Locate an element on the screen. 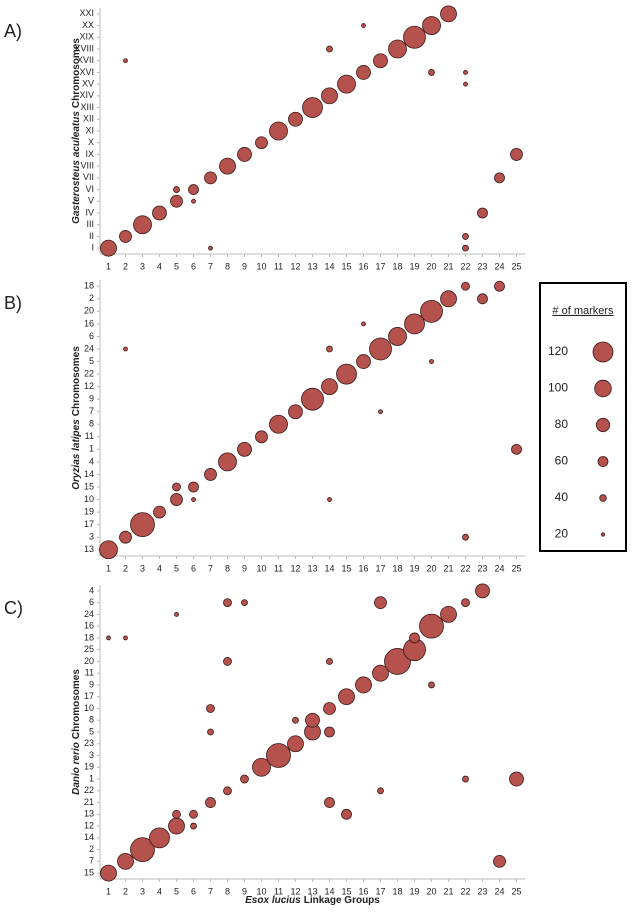 This screenshot has height=912, width=637. y-tick-label: 24 is located at coordinates (89, 348).